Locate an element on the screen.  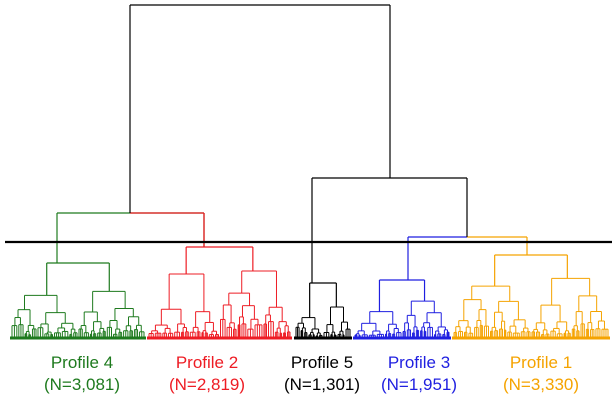
cluster-count: (N=3,330) is located at coordinates (541, 384).